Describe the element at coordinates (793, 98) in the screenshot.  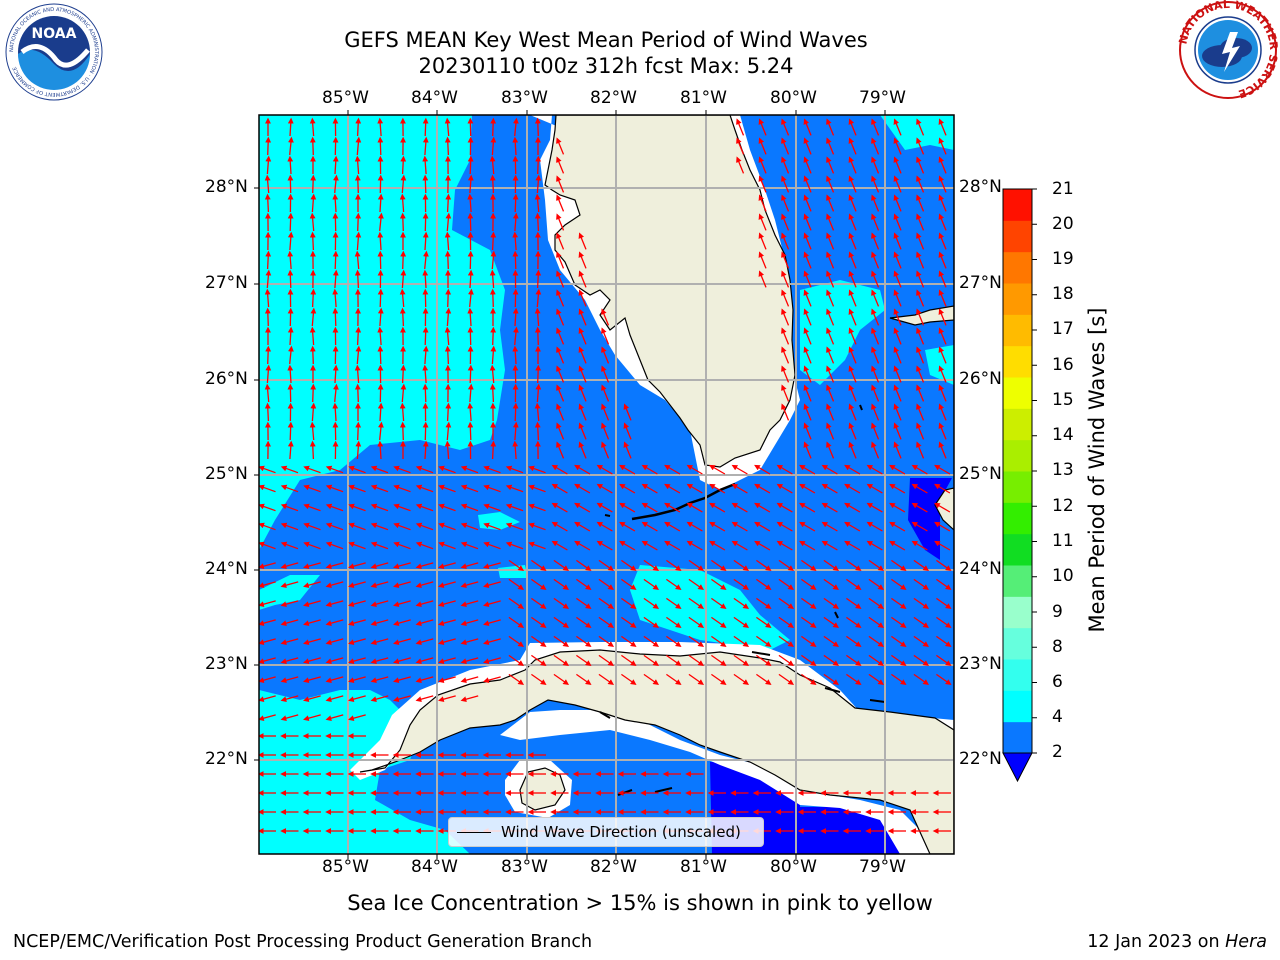
I see `lon-label-top: 80°W` at that location.